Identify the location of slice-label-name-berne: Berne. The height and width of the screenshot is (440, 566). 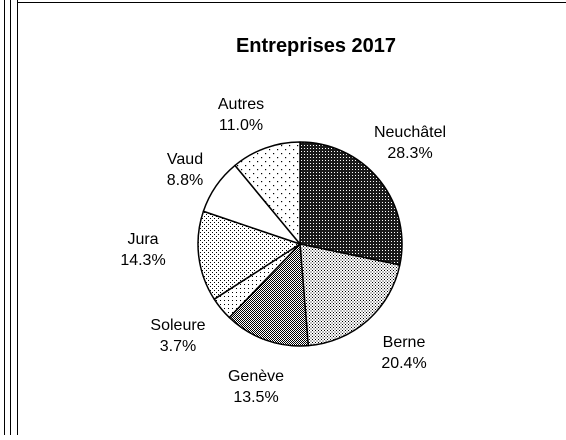
(404, 342).